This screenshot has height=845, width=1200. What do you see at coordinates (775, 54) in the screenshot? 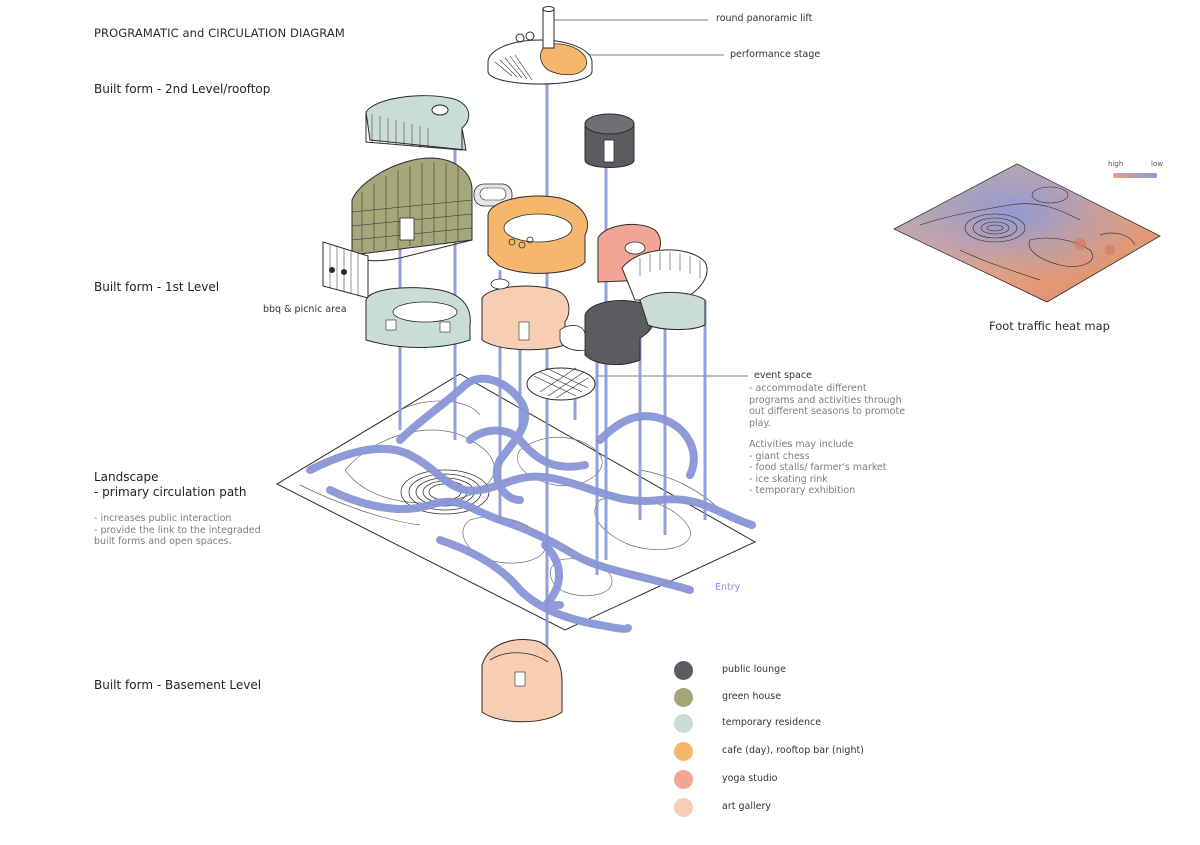
I see `callout-stage: performance stage` at bounding box center [775, 54].